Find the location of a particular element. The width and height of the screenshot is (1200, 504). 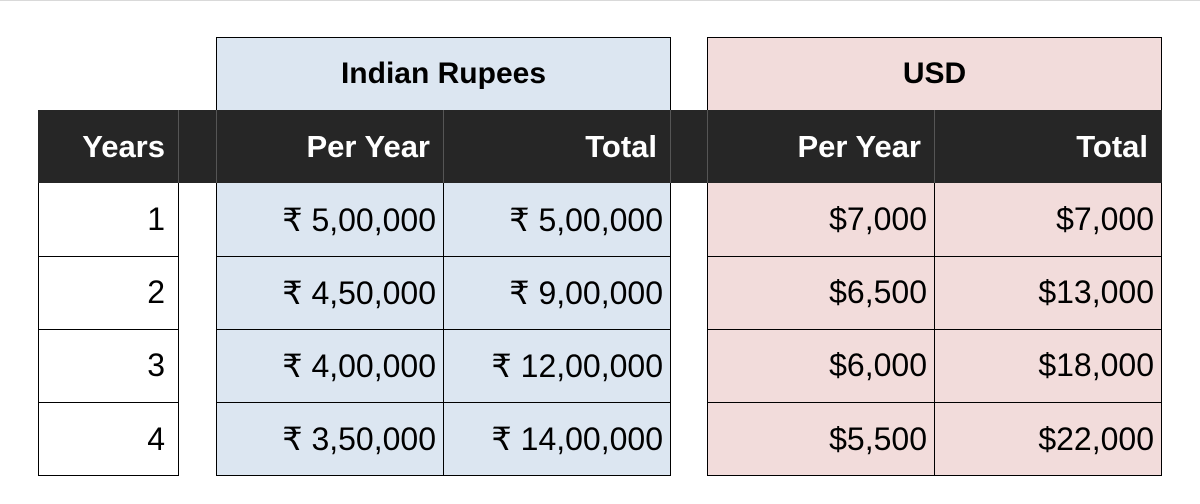

cell-inr-total: ₹ 9,00,000 is located at coordinates (586, 292).